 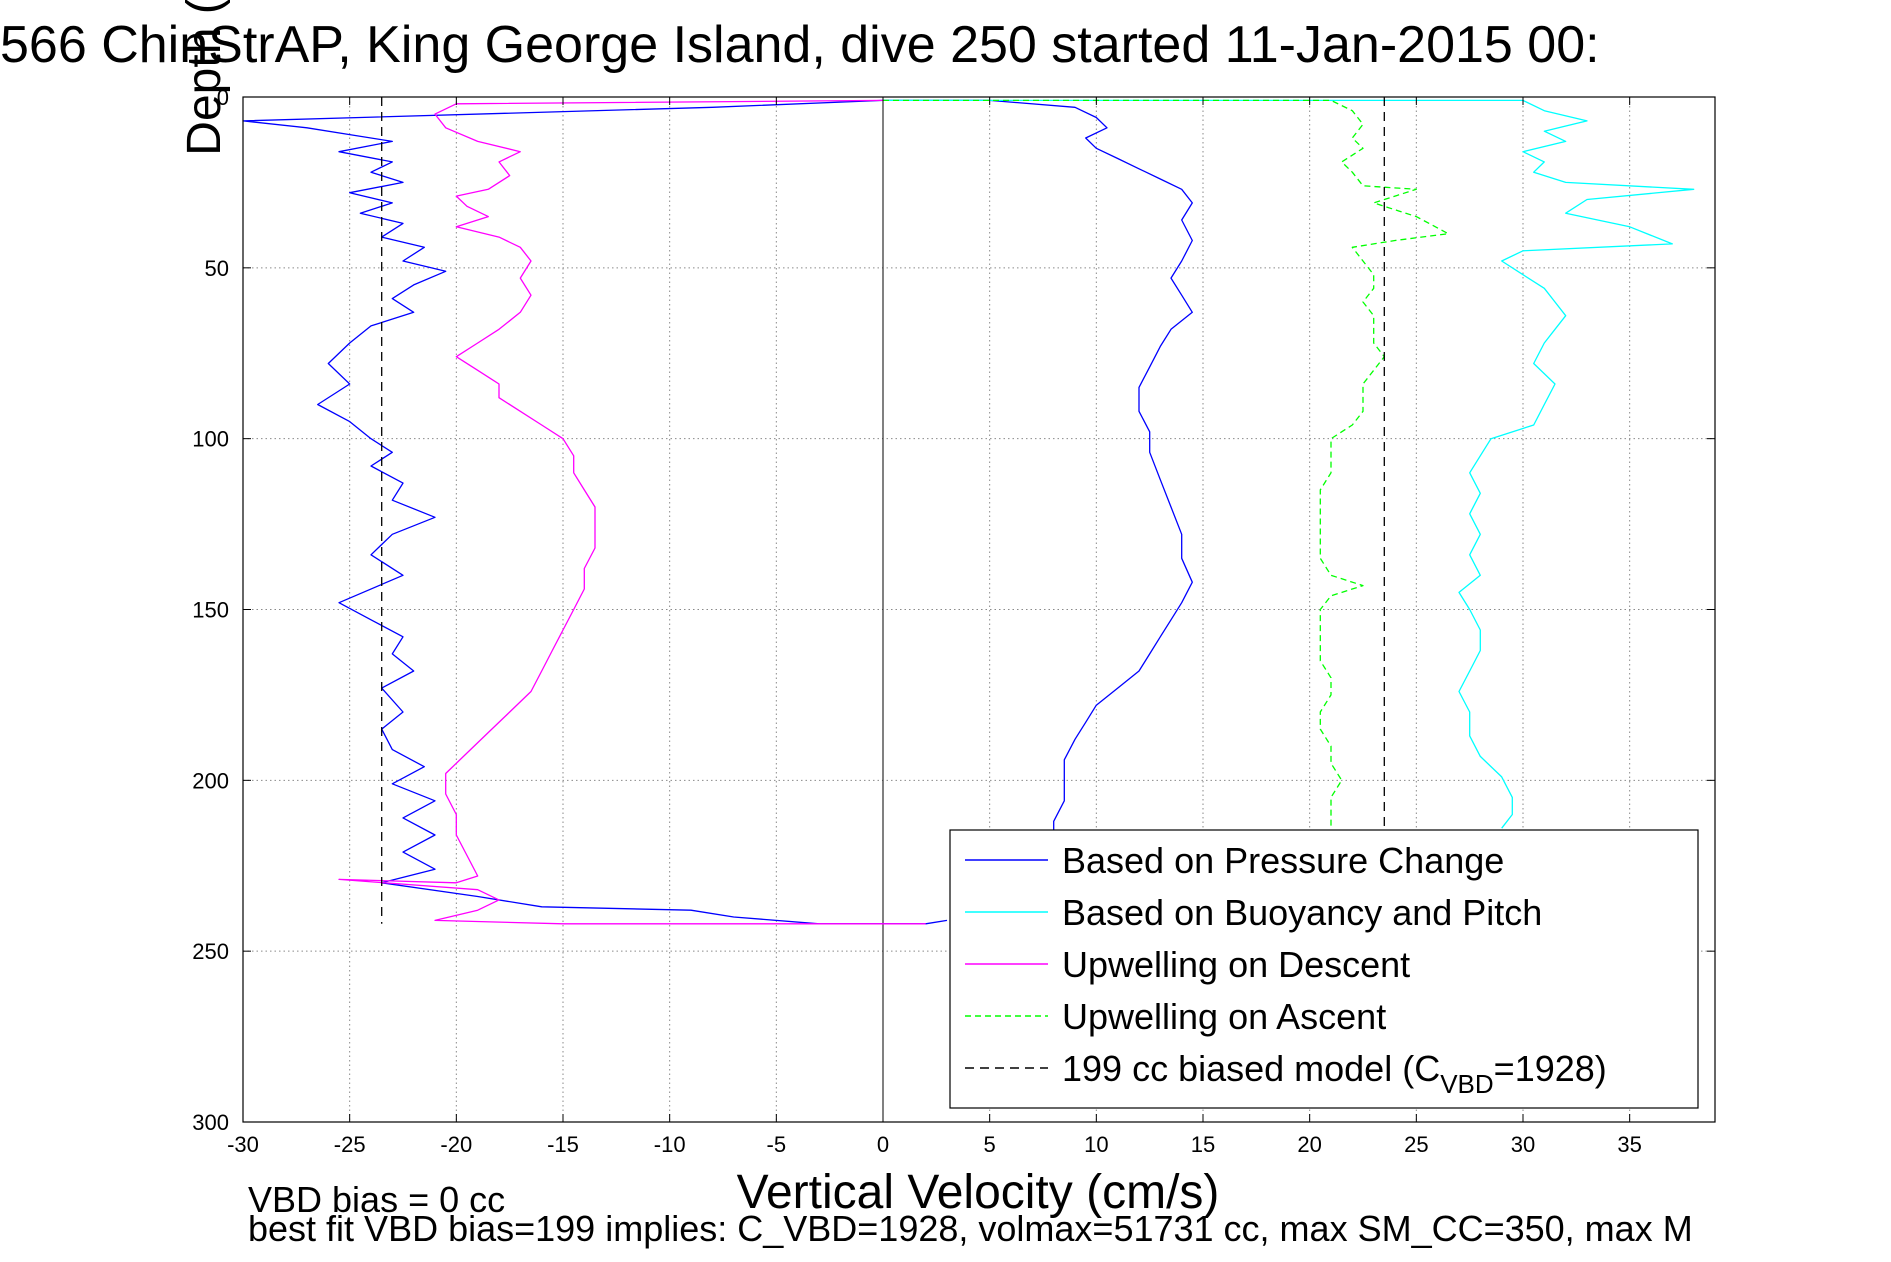 I want to click on legend-box, so click(x=1324, y=969).